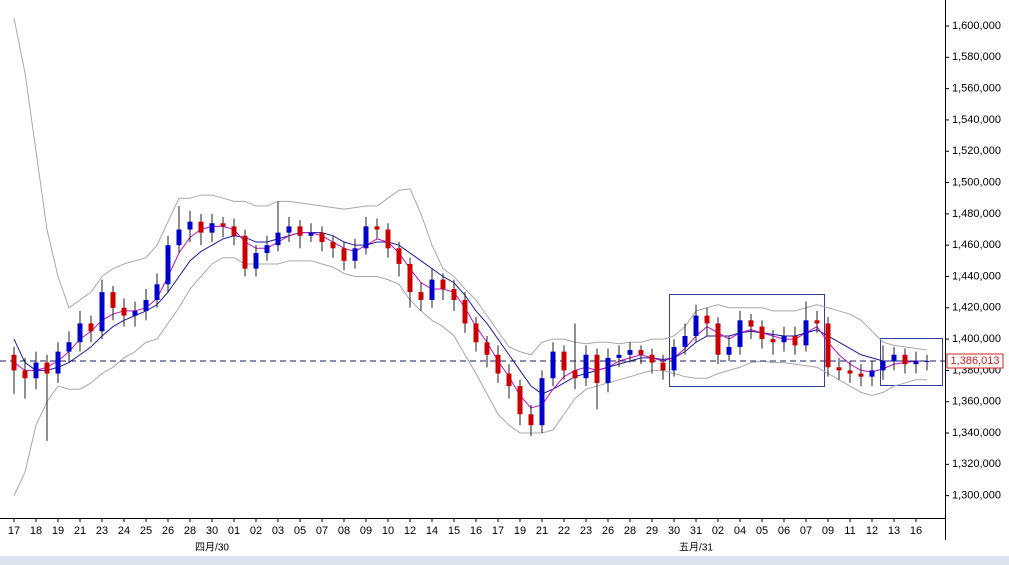  What do you see at coordinates (344, 531) in the screenshot?
I see `x-tick-label: 08` at bounding box center [344, 531].